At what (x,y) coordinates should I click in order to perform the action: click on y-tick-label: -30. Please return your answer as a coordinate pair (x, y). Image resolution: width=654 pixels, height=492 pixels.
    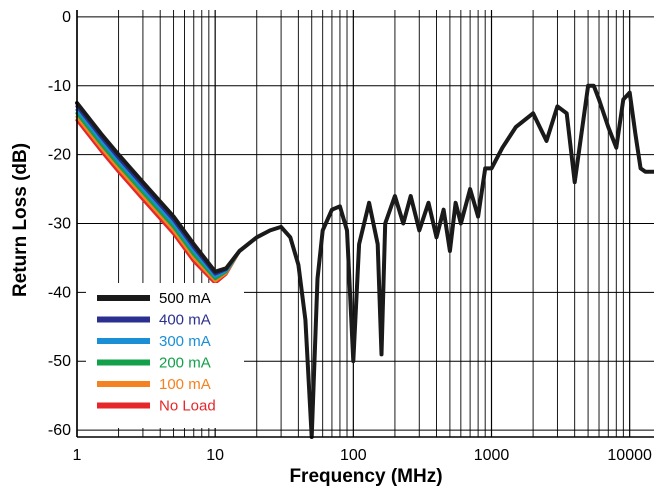
    Looking at the image, I should click on (59, 224).